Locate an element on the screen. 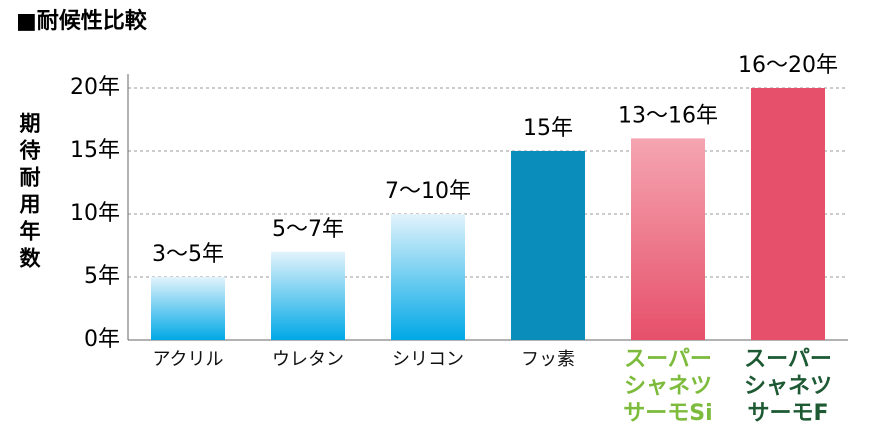  value-label: 5〜7年 is located at coordinates (308, 229).